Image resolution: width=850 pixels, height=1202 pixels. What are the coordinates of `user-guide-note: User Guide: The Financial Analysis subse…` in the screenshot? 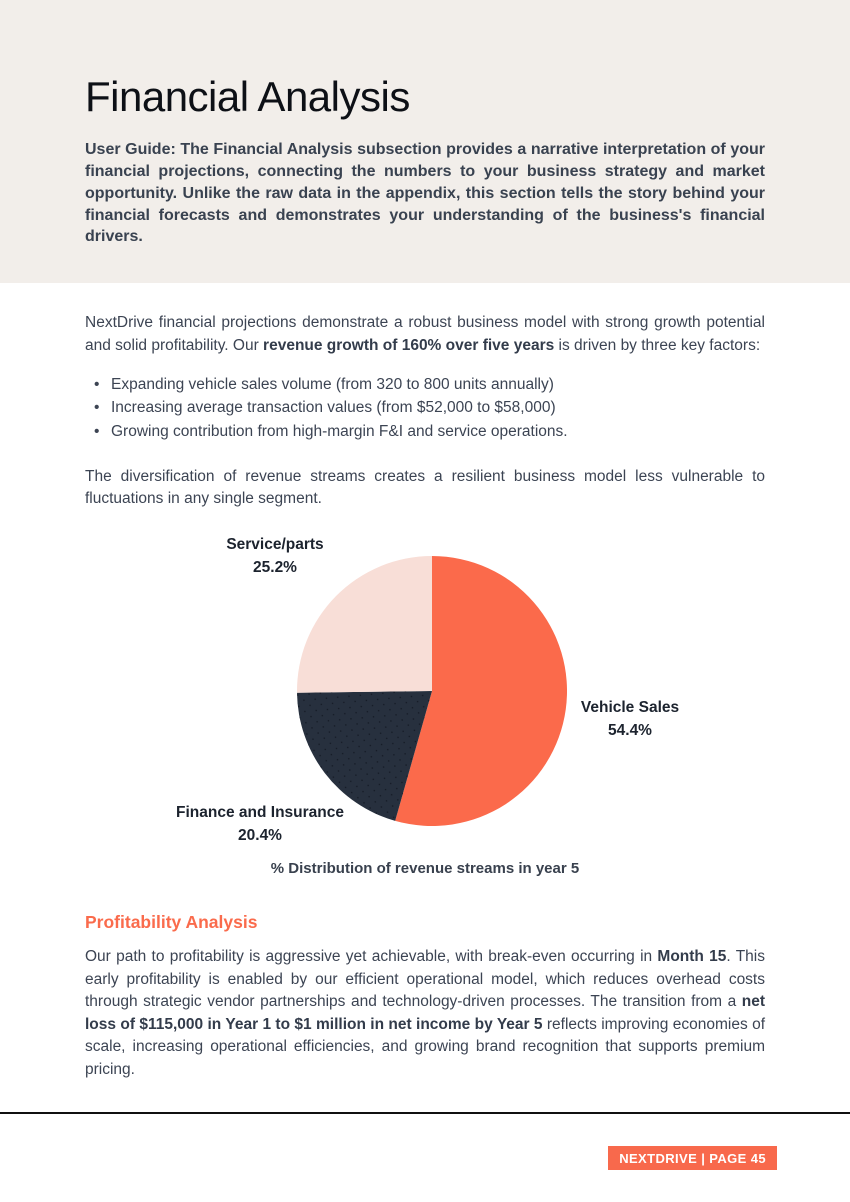 It's located at (425, 193).